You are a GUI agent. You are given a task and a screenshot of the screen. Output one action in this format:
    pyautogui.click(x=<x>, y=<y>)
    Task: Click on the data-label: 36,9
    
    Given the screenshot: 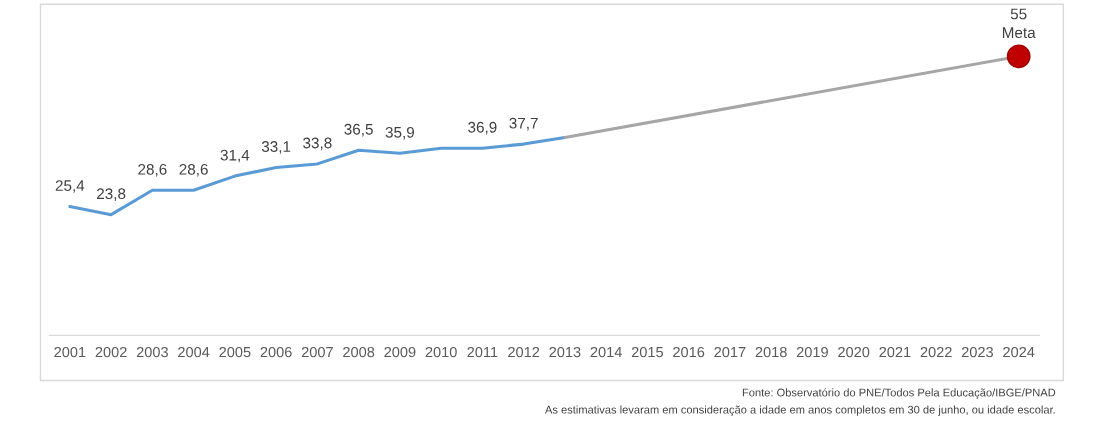 What is the action you would take?
    pyautogui.click(x=482, y=128)
    